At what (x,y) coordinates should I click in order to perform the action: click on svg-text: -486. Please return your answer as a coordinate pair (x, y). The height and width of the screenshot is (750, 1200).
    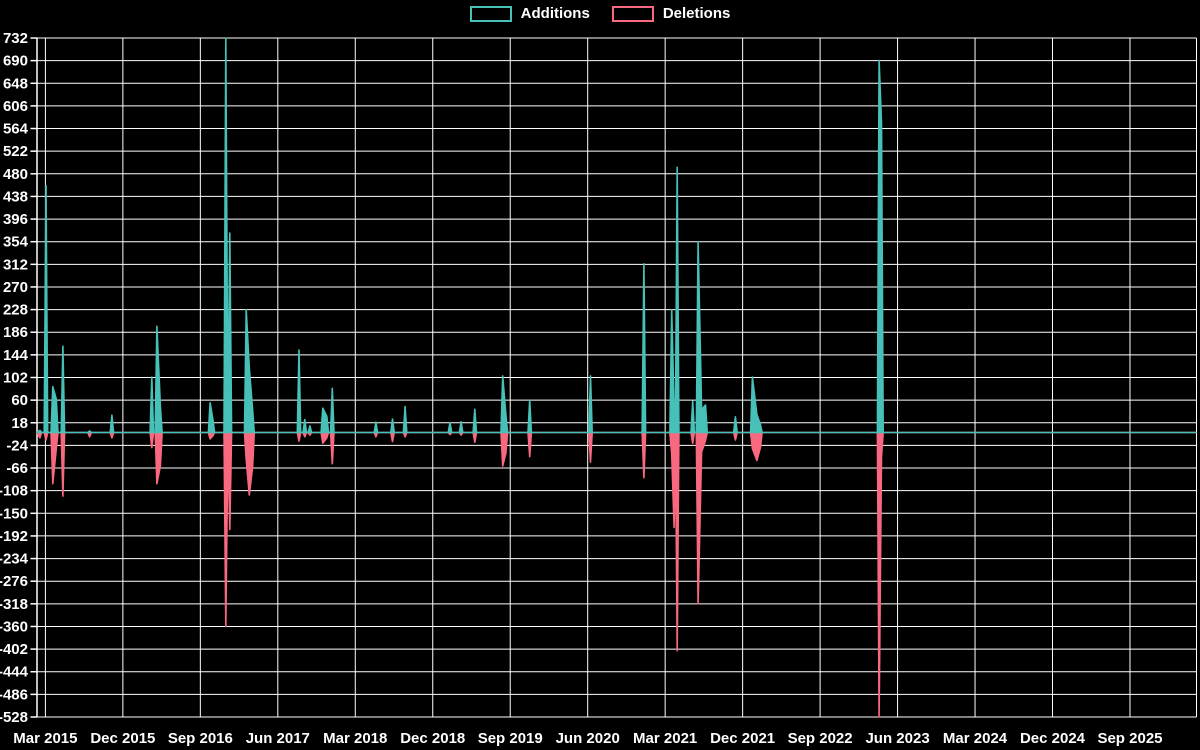
    Looking at the image, I should click on (14, 694).